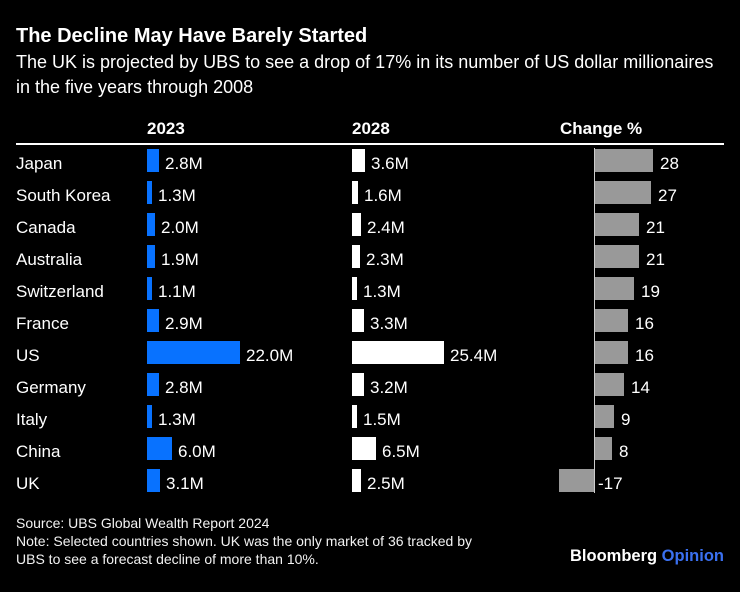 This screenshot has width=740, height=592. What do you see at coordinates (386, 483) in the screenshot?
I see `value-label-2028: 2.5M` at bounding box center [386, 483].